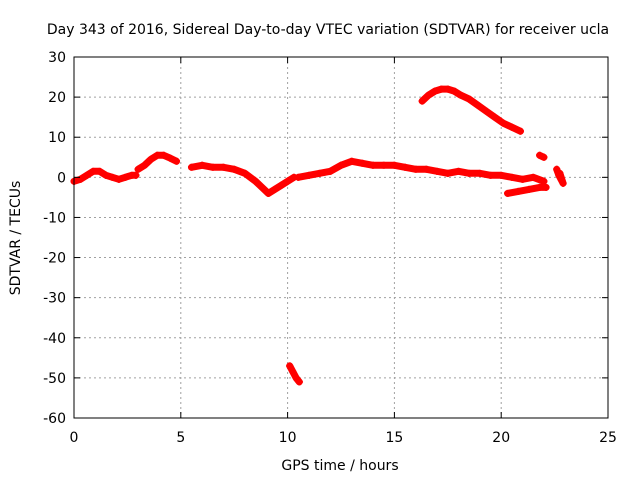 This screenshot has width=640, height=480. I want to click on y-tick-label: -20, so click(54, 259).